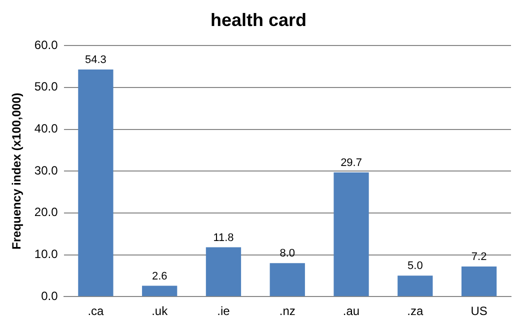 The width and height of the screenshot is (521, 331). I want to click on data-label: 54.3, so click(95, 60).